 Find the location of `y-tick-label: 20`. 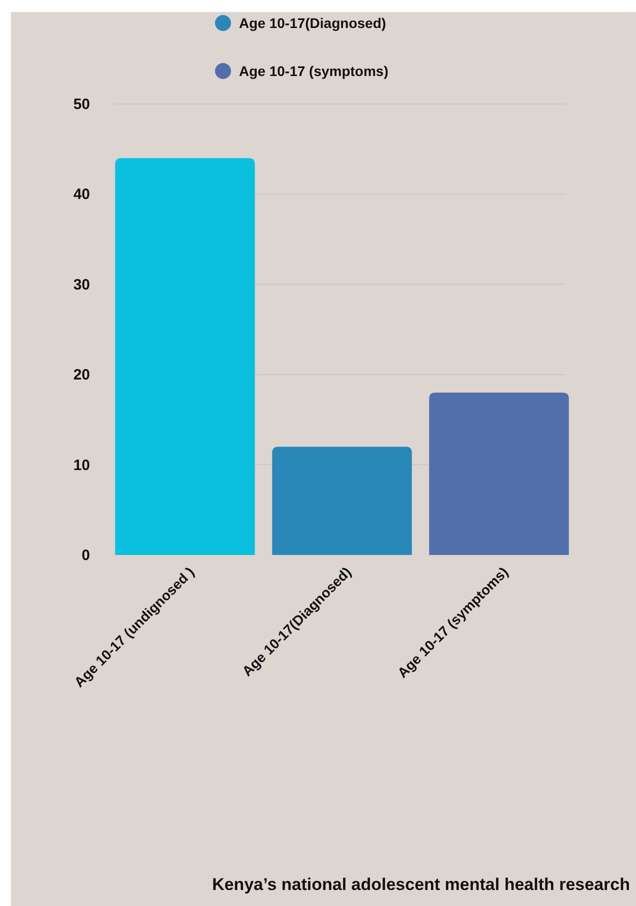

y-tick-label: 20 is located at coordinates (81, 375).